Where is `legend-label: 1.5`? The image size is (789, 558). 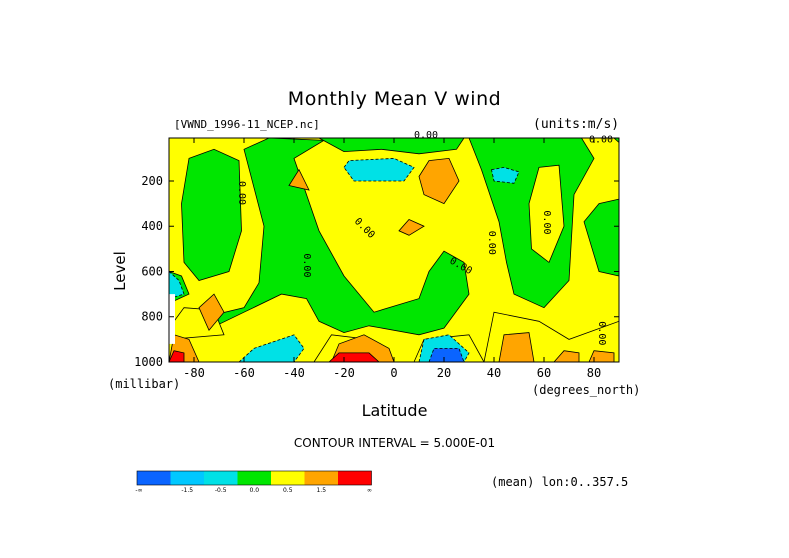
legend-label: 1.5 is located at coordinates (321, 490).